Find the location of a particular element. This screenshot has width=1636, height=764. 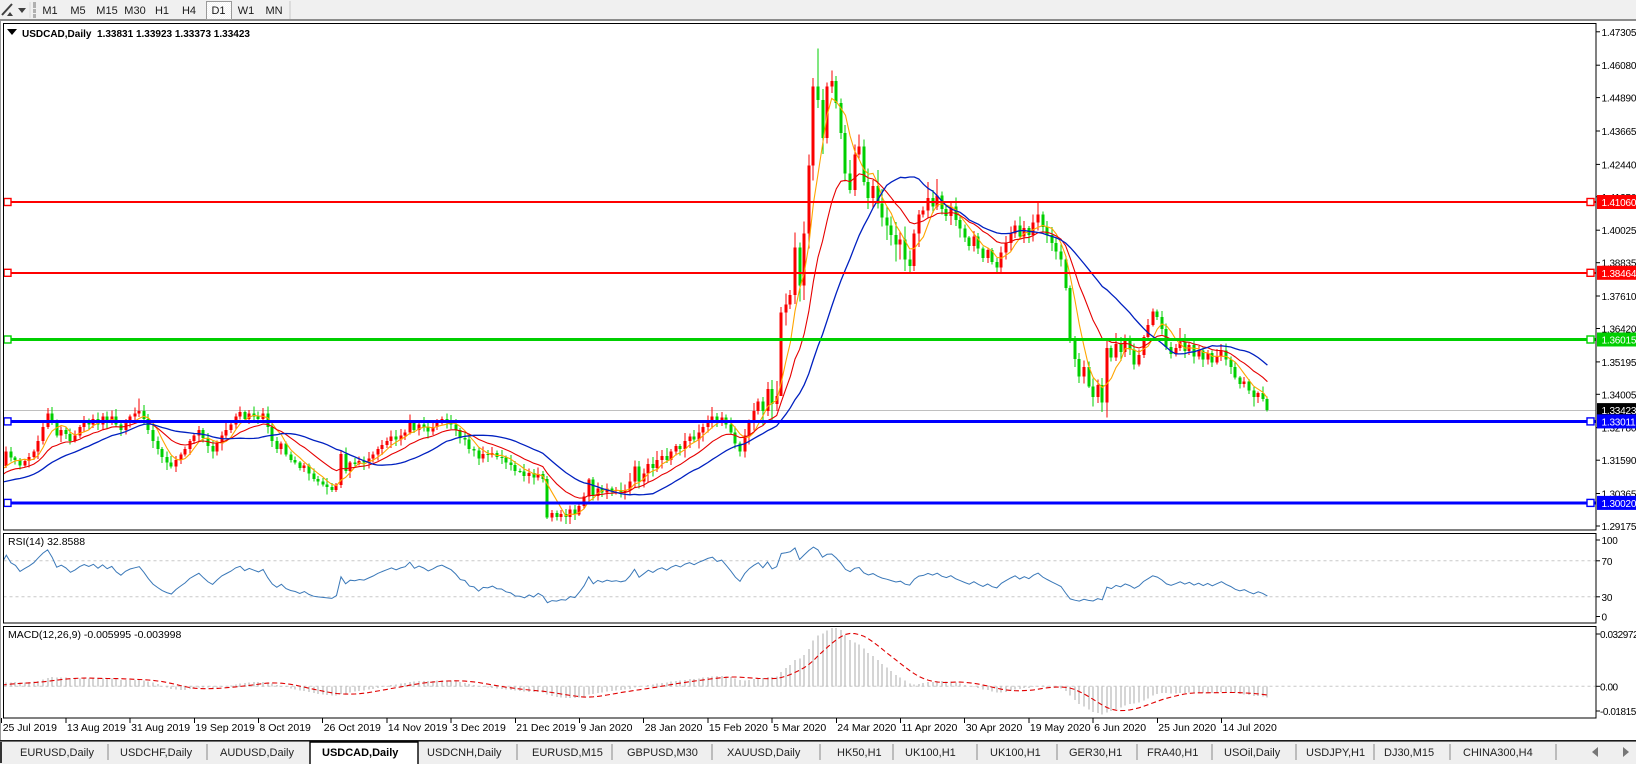

svg-text: M30 is located at coordinates (134, 11).